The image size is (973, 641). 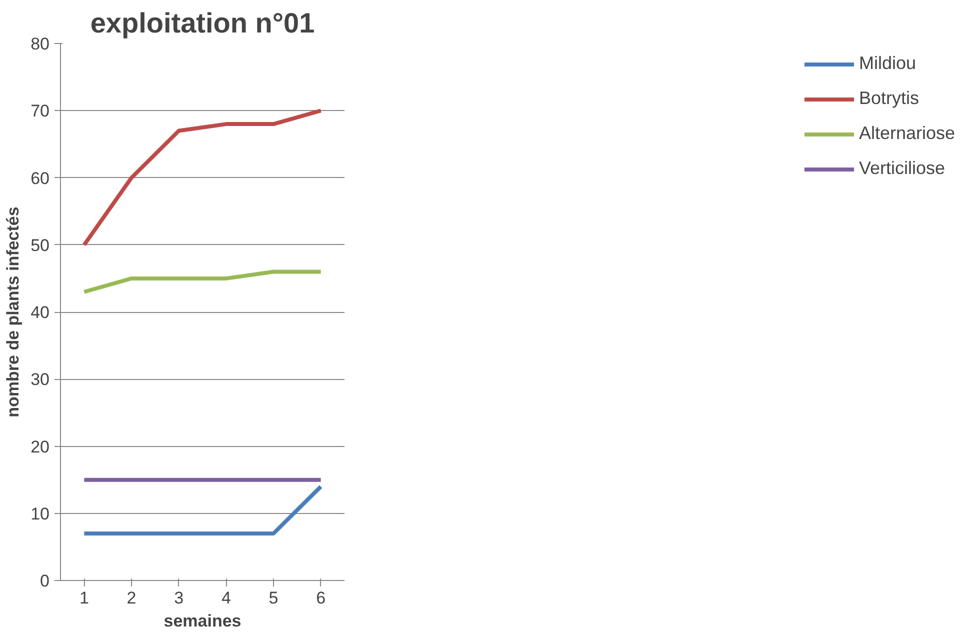 What do you see at coordinates (321, 598) in the screenshot?
I see `x-tick-label: 6` at bounding box center [321, 598].